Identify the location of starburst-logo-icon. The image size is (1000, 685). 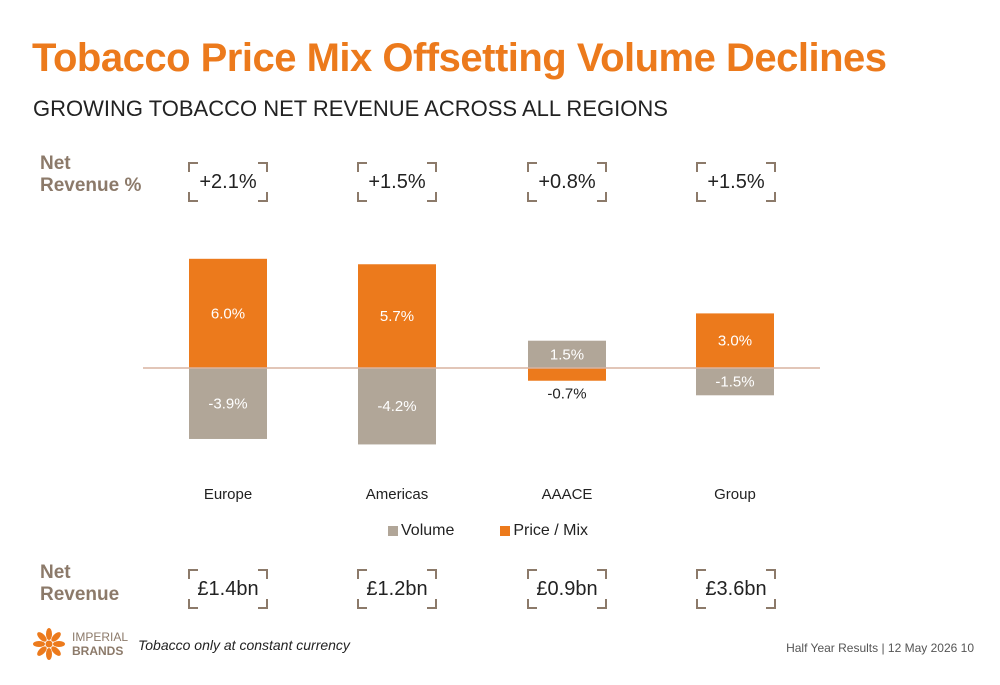
(49, 644).